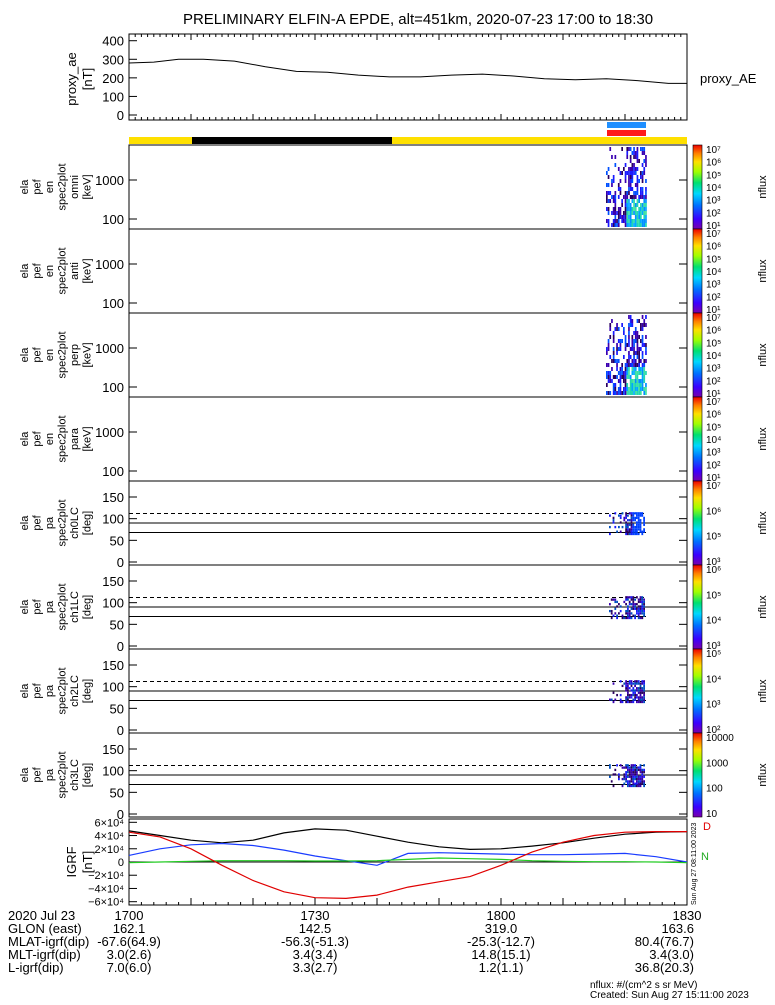 The width and height of the screenshot is (775, 1005). What do you see at coordinates (677, 928) in the screenshot?
I see `ephemeris-value: 163.6` at bounding box center [677, 928].